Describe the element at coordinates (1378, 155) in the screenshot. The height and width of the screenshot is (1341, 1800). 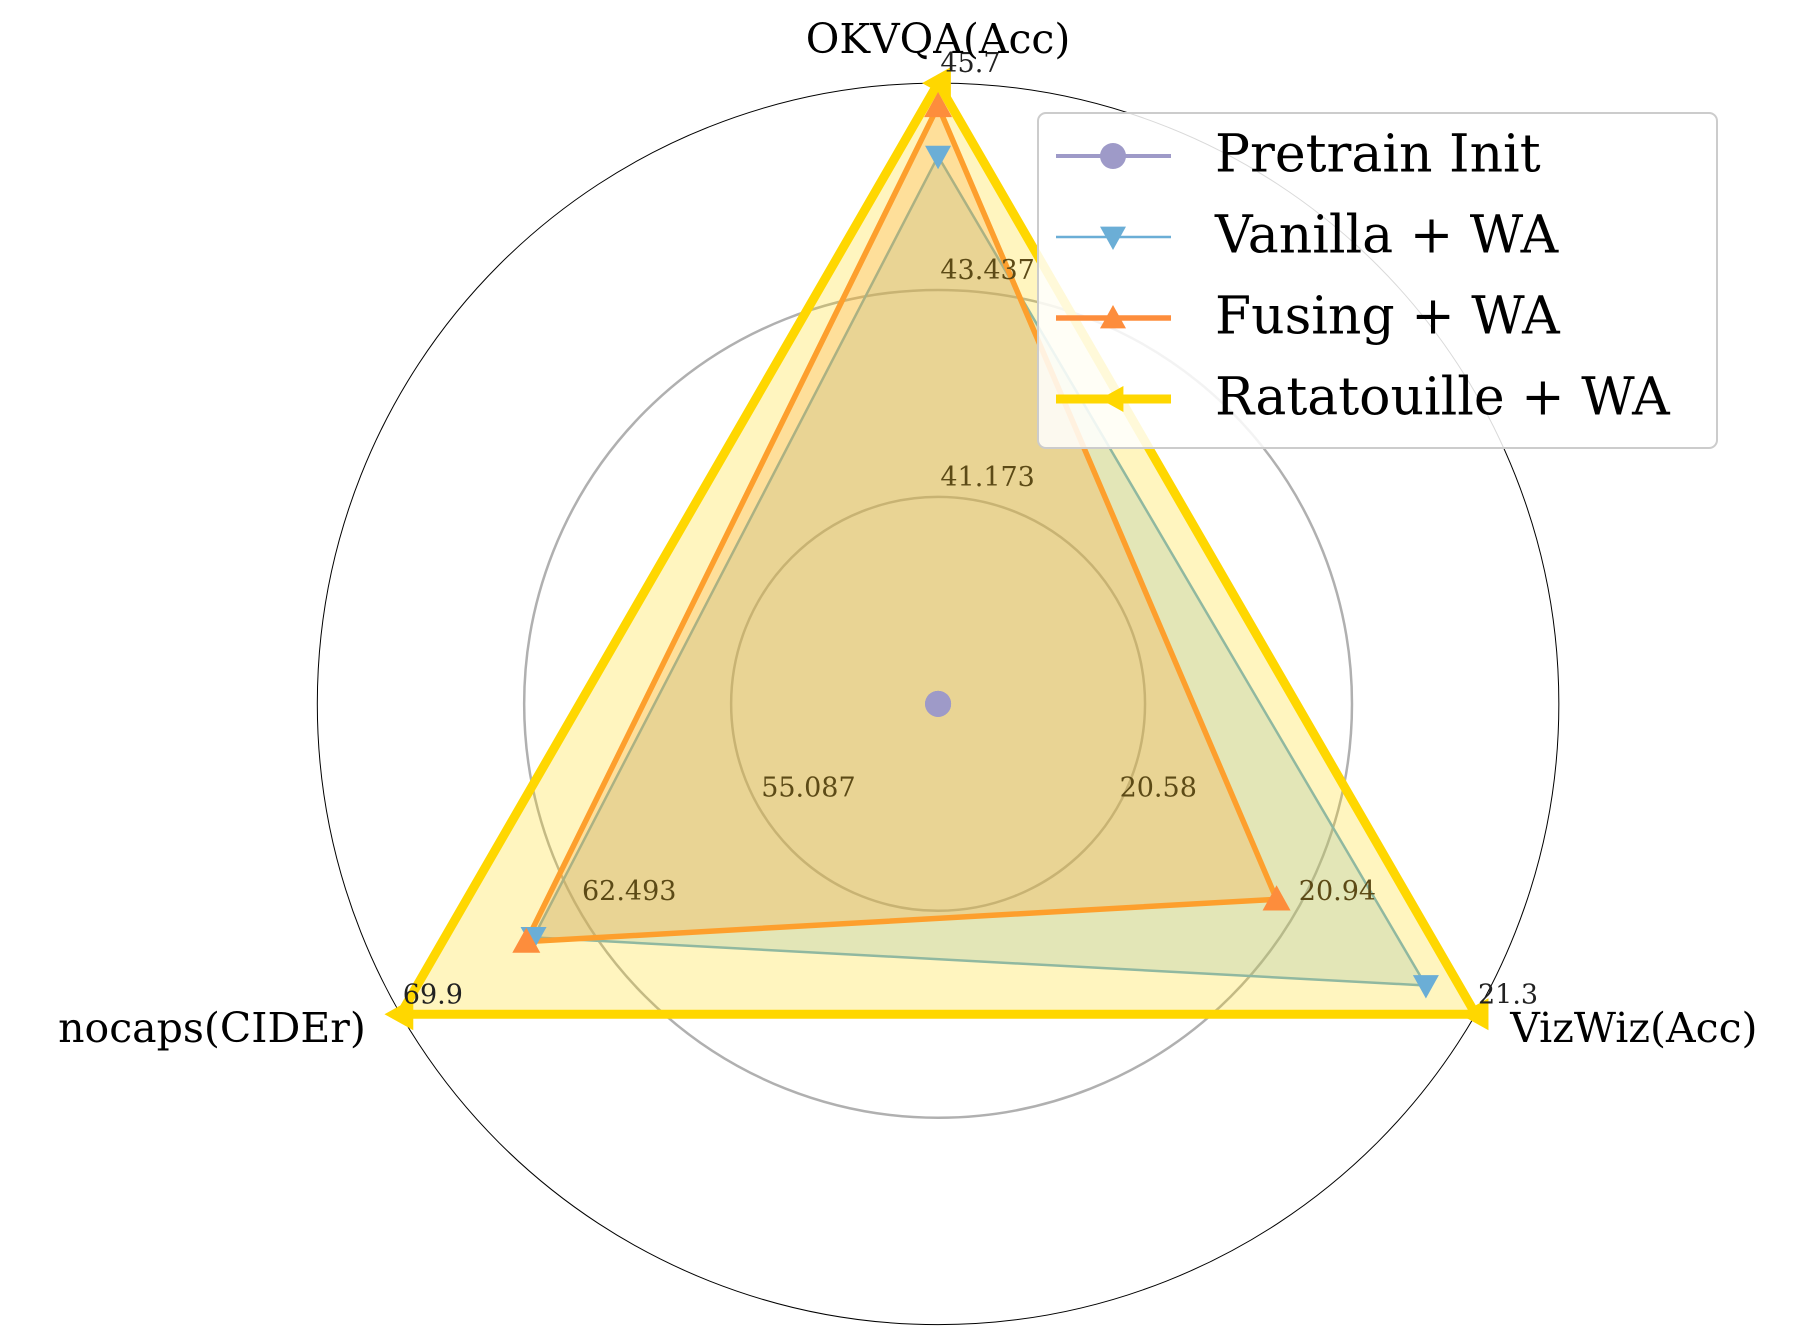
I see `legend-label: Pretrain Init` at that location.